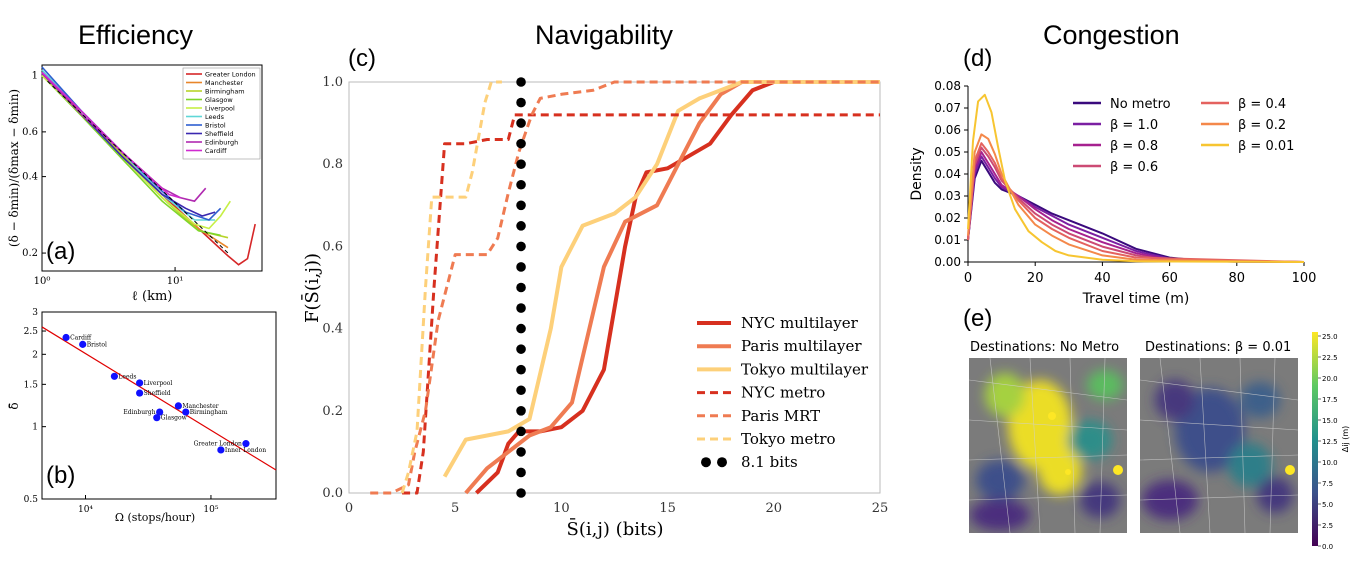 This screenshot has height=577, width=1357. What do you see at coordinates (14, 405) in the screenshot?
I see `panel-b-ylabel: δ̄` at bounding box center [14, 405].